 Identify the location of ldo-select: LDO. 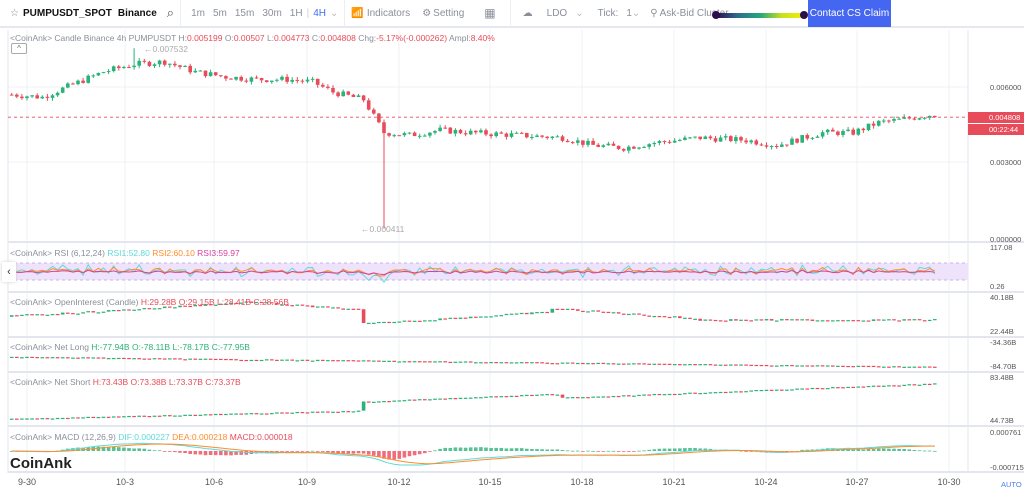
(557, 13).